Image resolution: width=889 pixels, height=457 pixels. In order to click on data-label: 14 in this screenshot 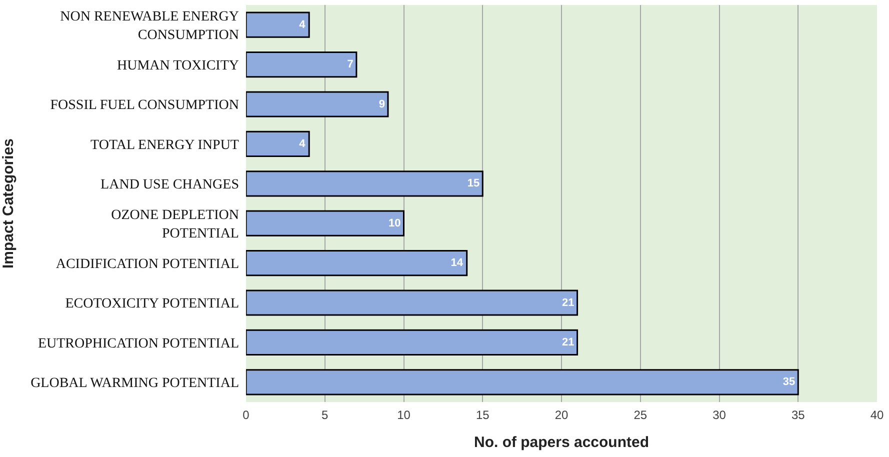, I will do `click(457, 263)`.